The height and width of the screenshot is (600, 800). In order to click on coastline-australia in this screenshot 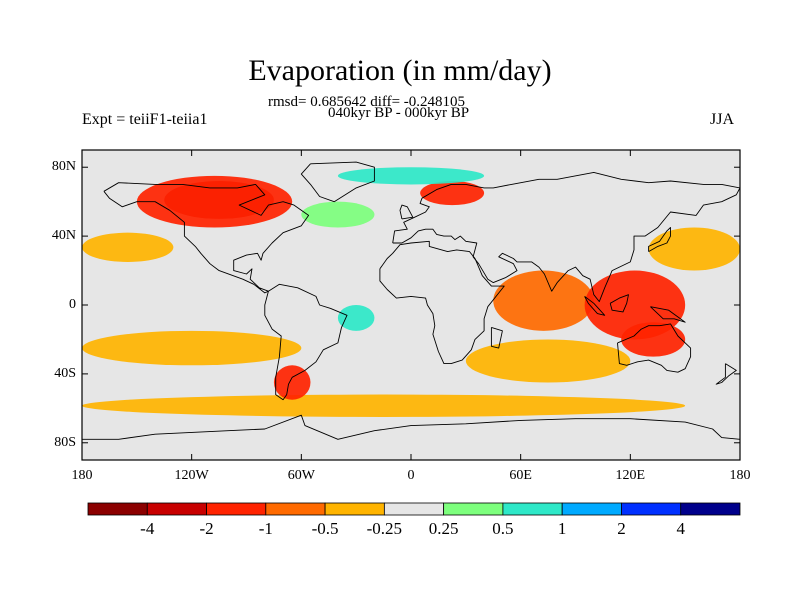, I will do `click(654, 348)`.